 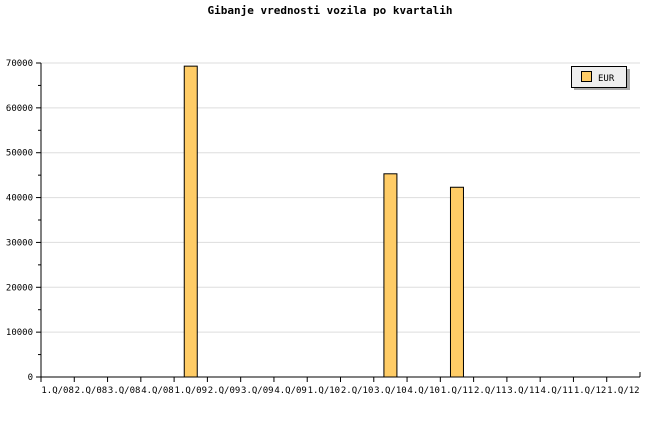 What do you see at coordinates (357, 391) in the screenshot?
I see `x-tick-label: 2.Q/10` at bounding box center [357, 391].